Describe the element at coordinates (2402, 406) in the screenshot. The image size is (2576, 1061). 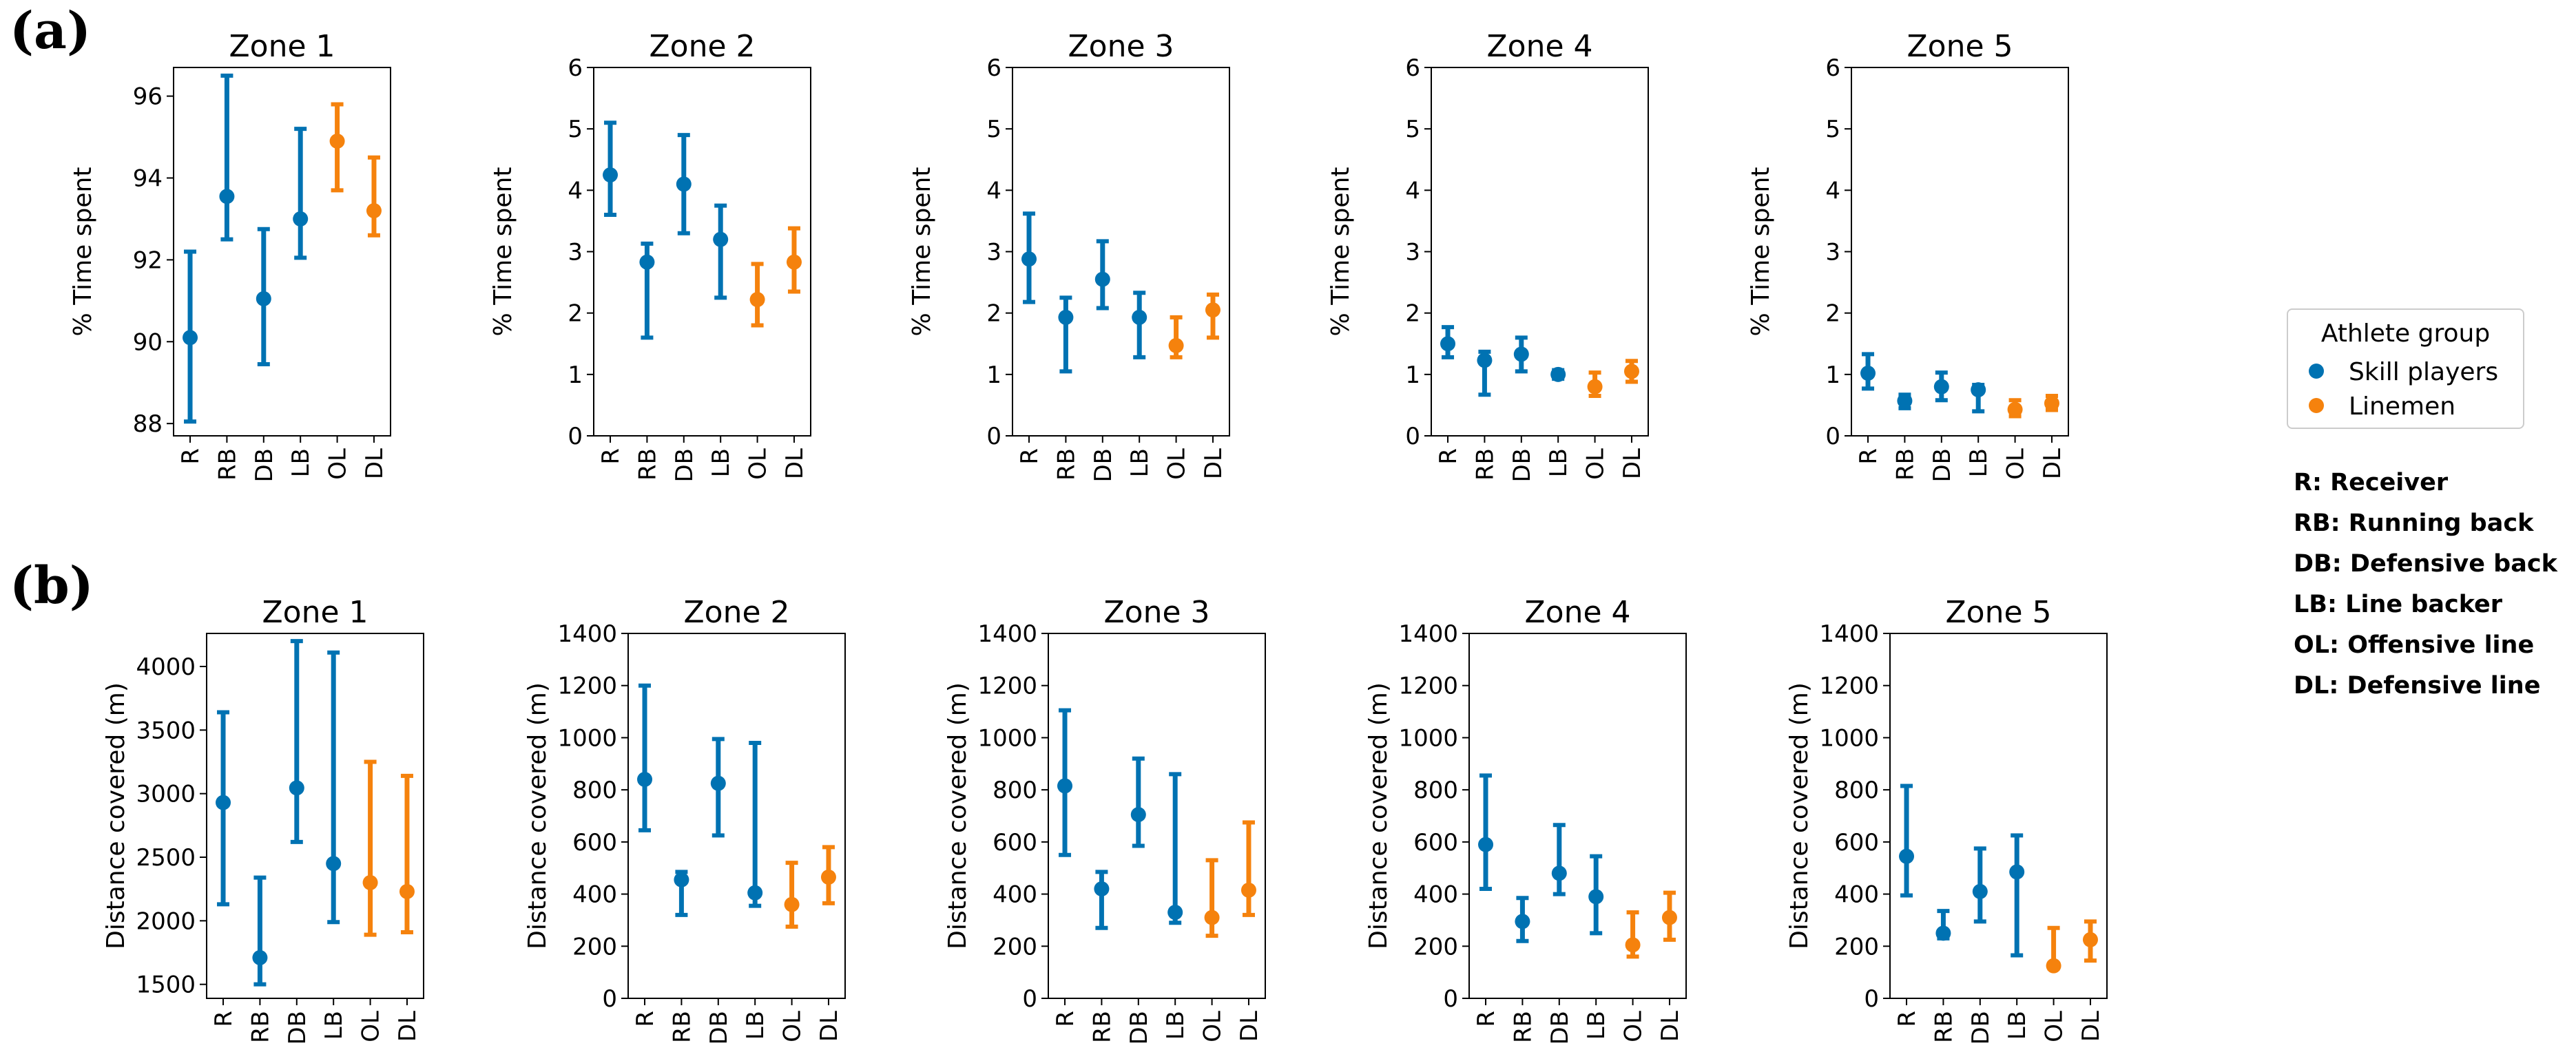
I see `legend-label-linemen: Linemen` at that location.